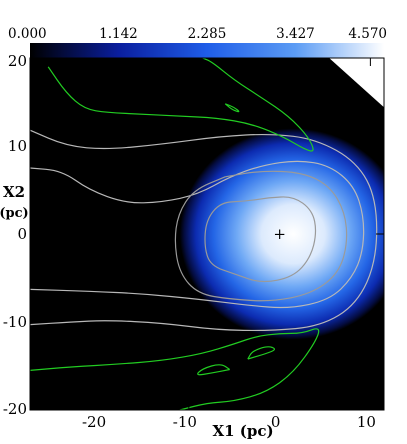 This screenshot has height=444, width=407. I want to click on y-tick-label: -10, so click(15, 322).